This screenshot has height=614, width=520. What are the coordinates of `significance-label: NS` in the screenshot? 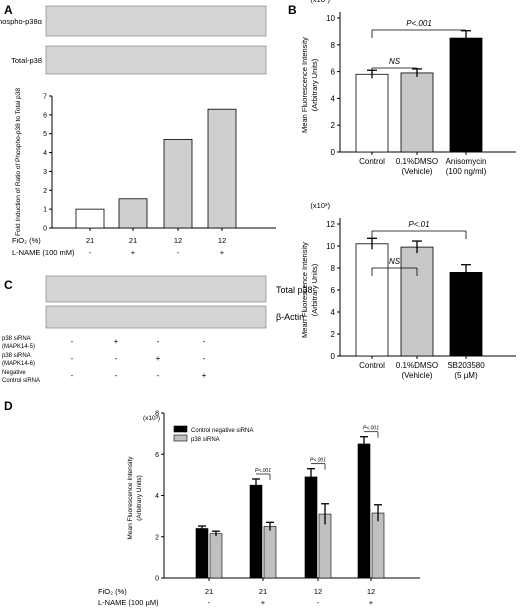 It's located at (395, 261).